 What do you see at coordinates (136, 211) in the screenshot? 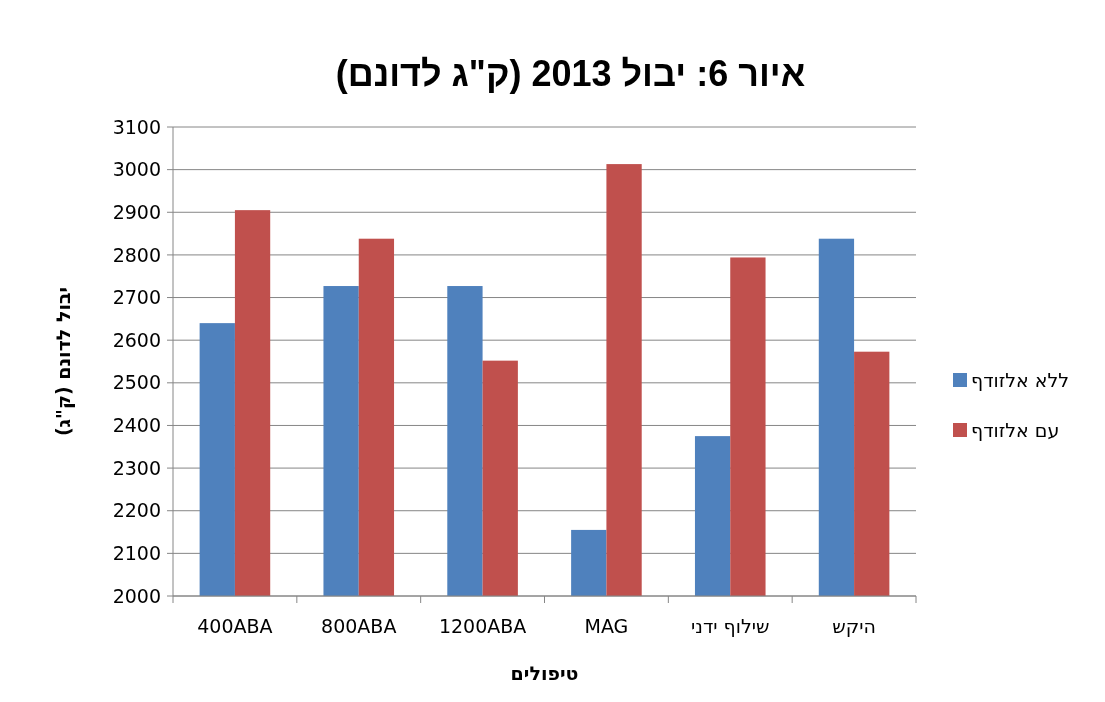
I see `y-tick-label: 2900` at bounding box center [136, 211].